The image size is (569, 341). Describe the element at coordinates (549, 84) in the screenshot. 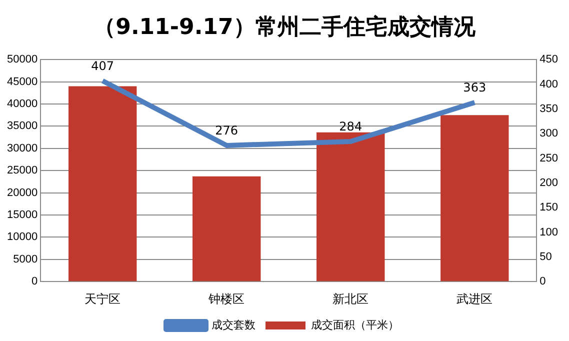

I see `y2-tick-label: 400` at that location.